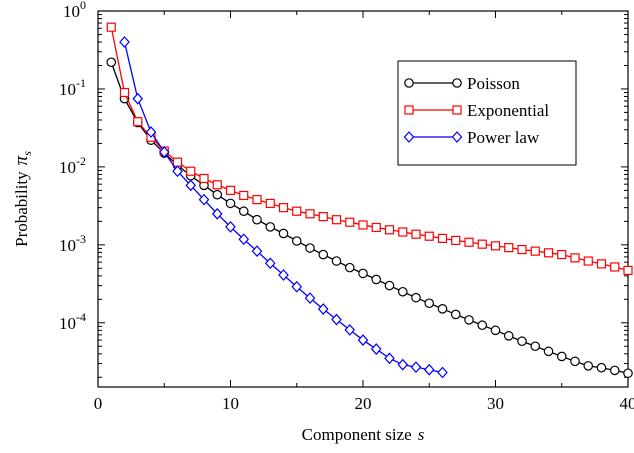 This screenshot has height=453, width=634. Describe the element at coordinates (72, 321) in the screenshot. I see `y-tick-label: 10⁻⁴` at that location.